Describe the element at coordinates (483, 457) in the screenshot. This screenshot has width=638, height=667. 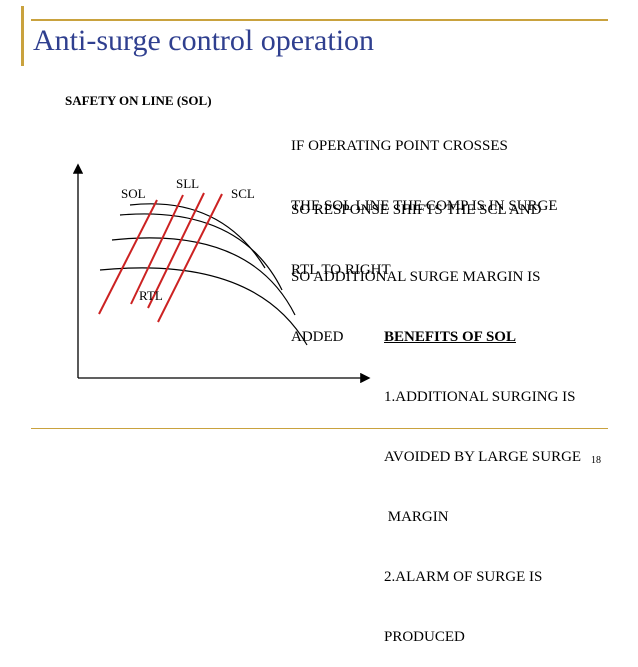
I see `benefit-line: AVOIDED BY LARGE SURGE` at that location.